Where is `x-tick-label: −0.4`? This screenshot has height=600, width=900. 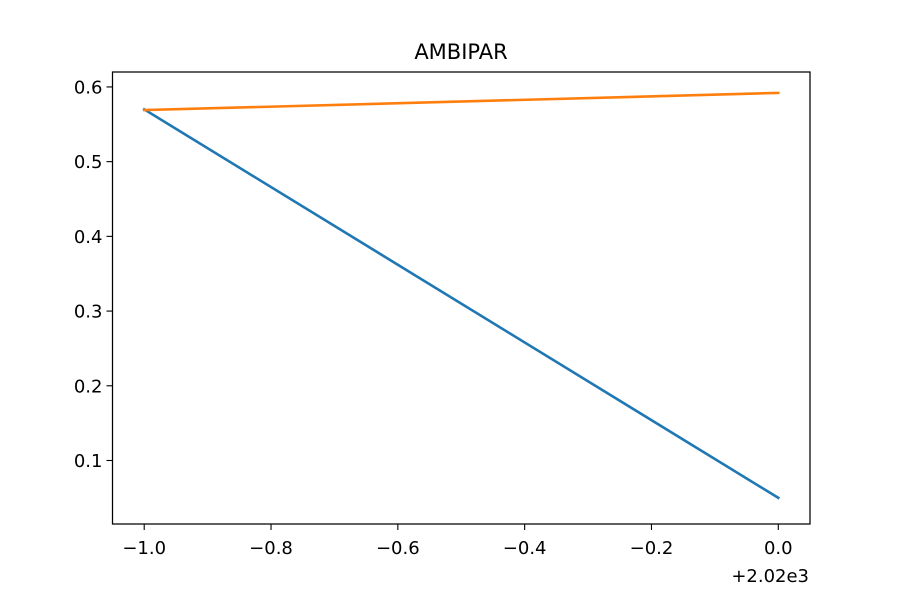 x-tick-label: −0.4 is located at coordinates (525, 548).